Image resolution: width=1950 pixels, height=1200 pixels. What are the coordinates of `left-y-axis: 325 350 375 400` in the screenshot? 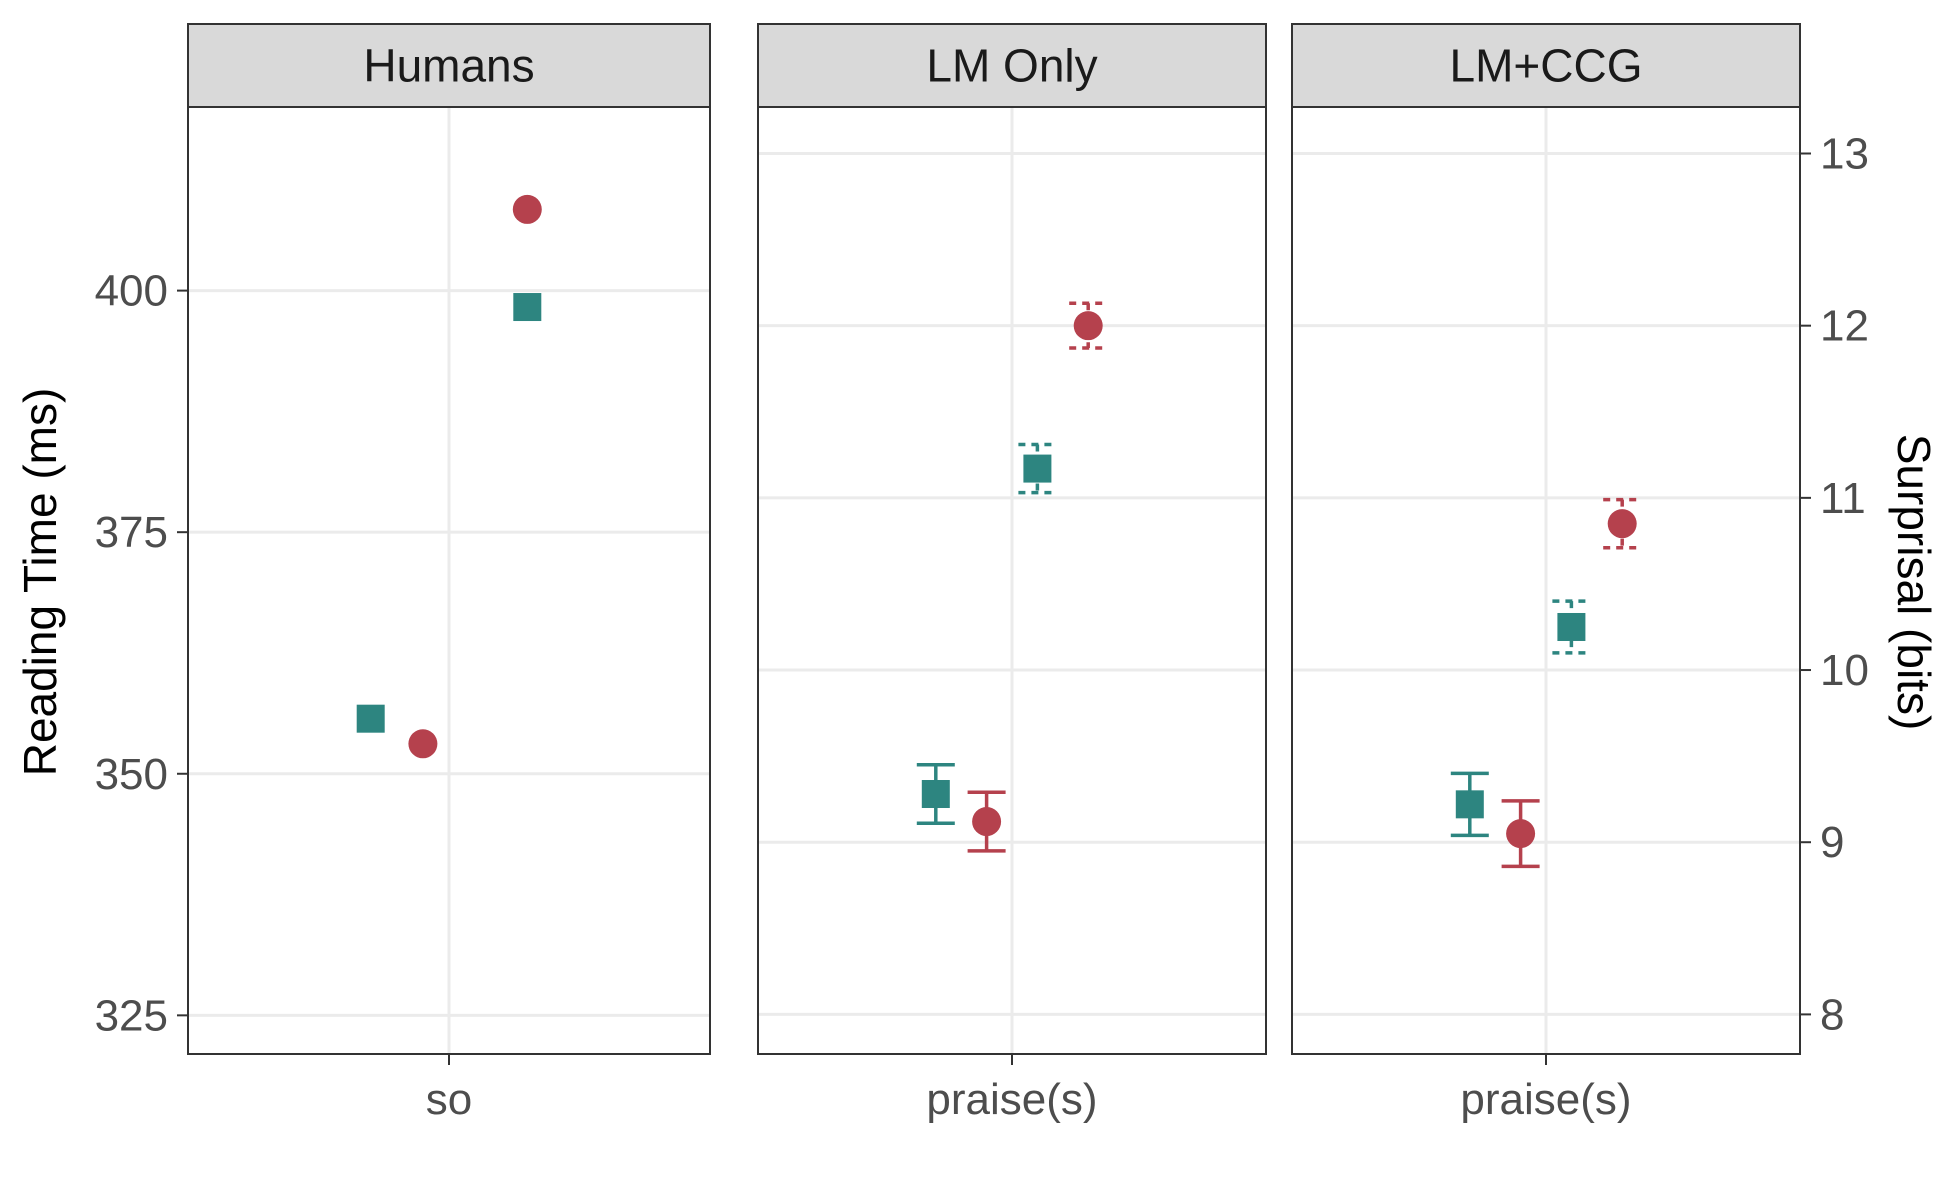 It's located at (141, 653).